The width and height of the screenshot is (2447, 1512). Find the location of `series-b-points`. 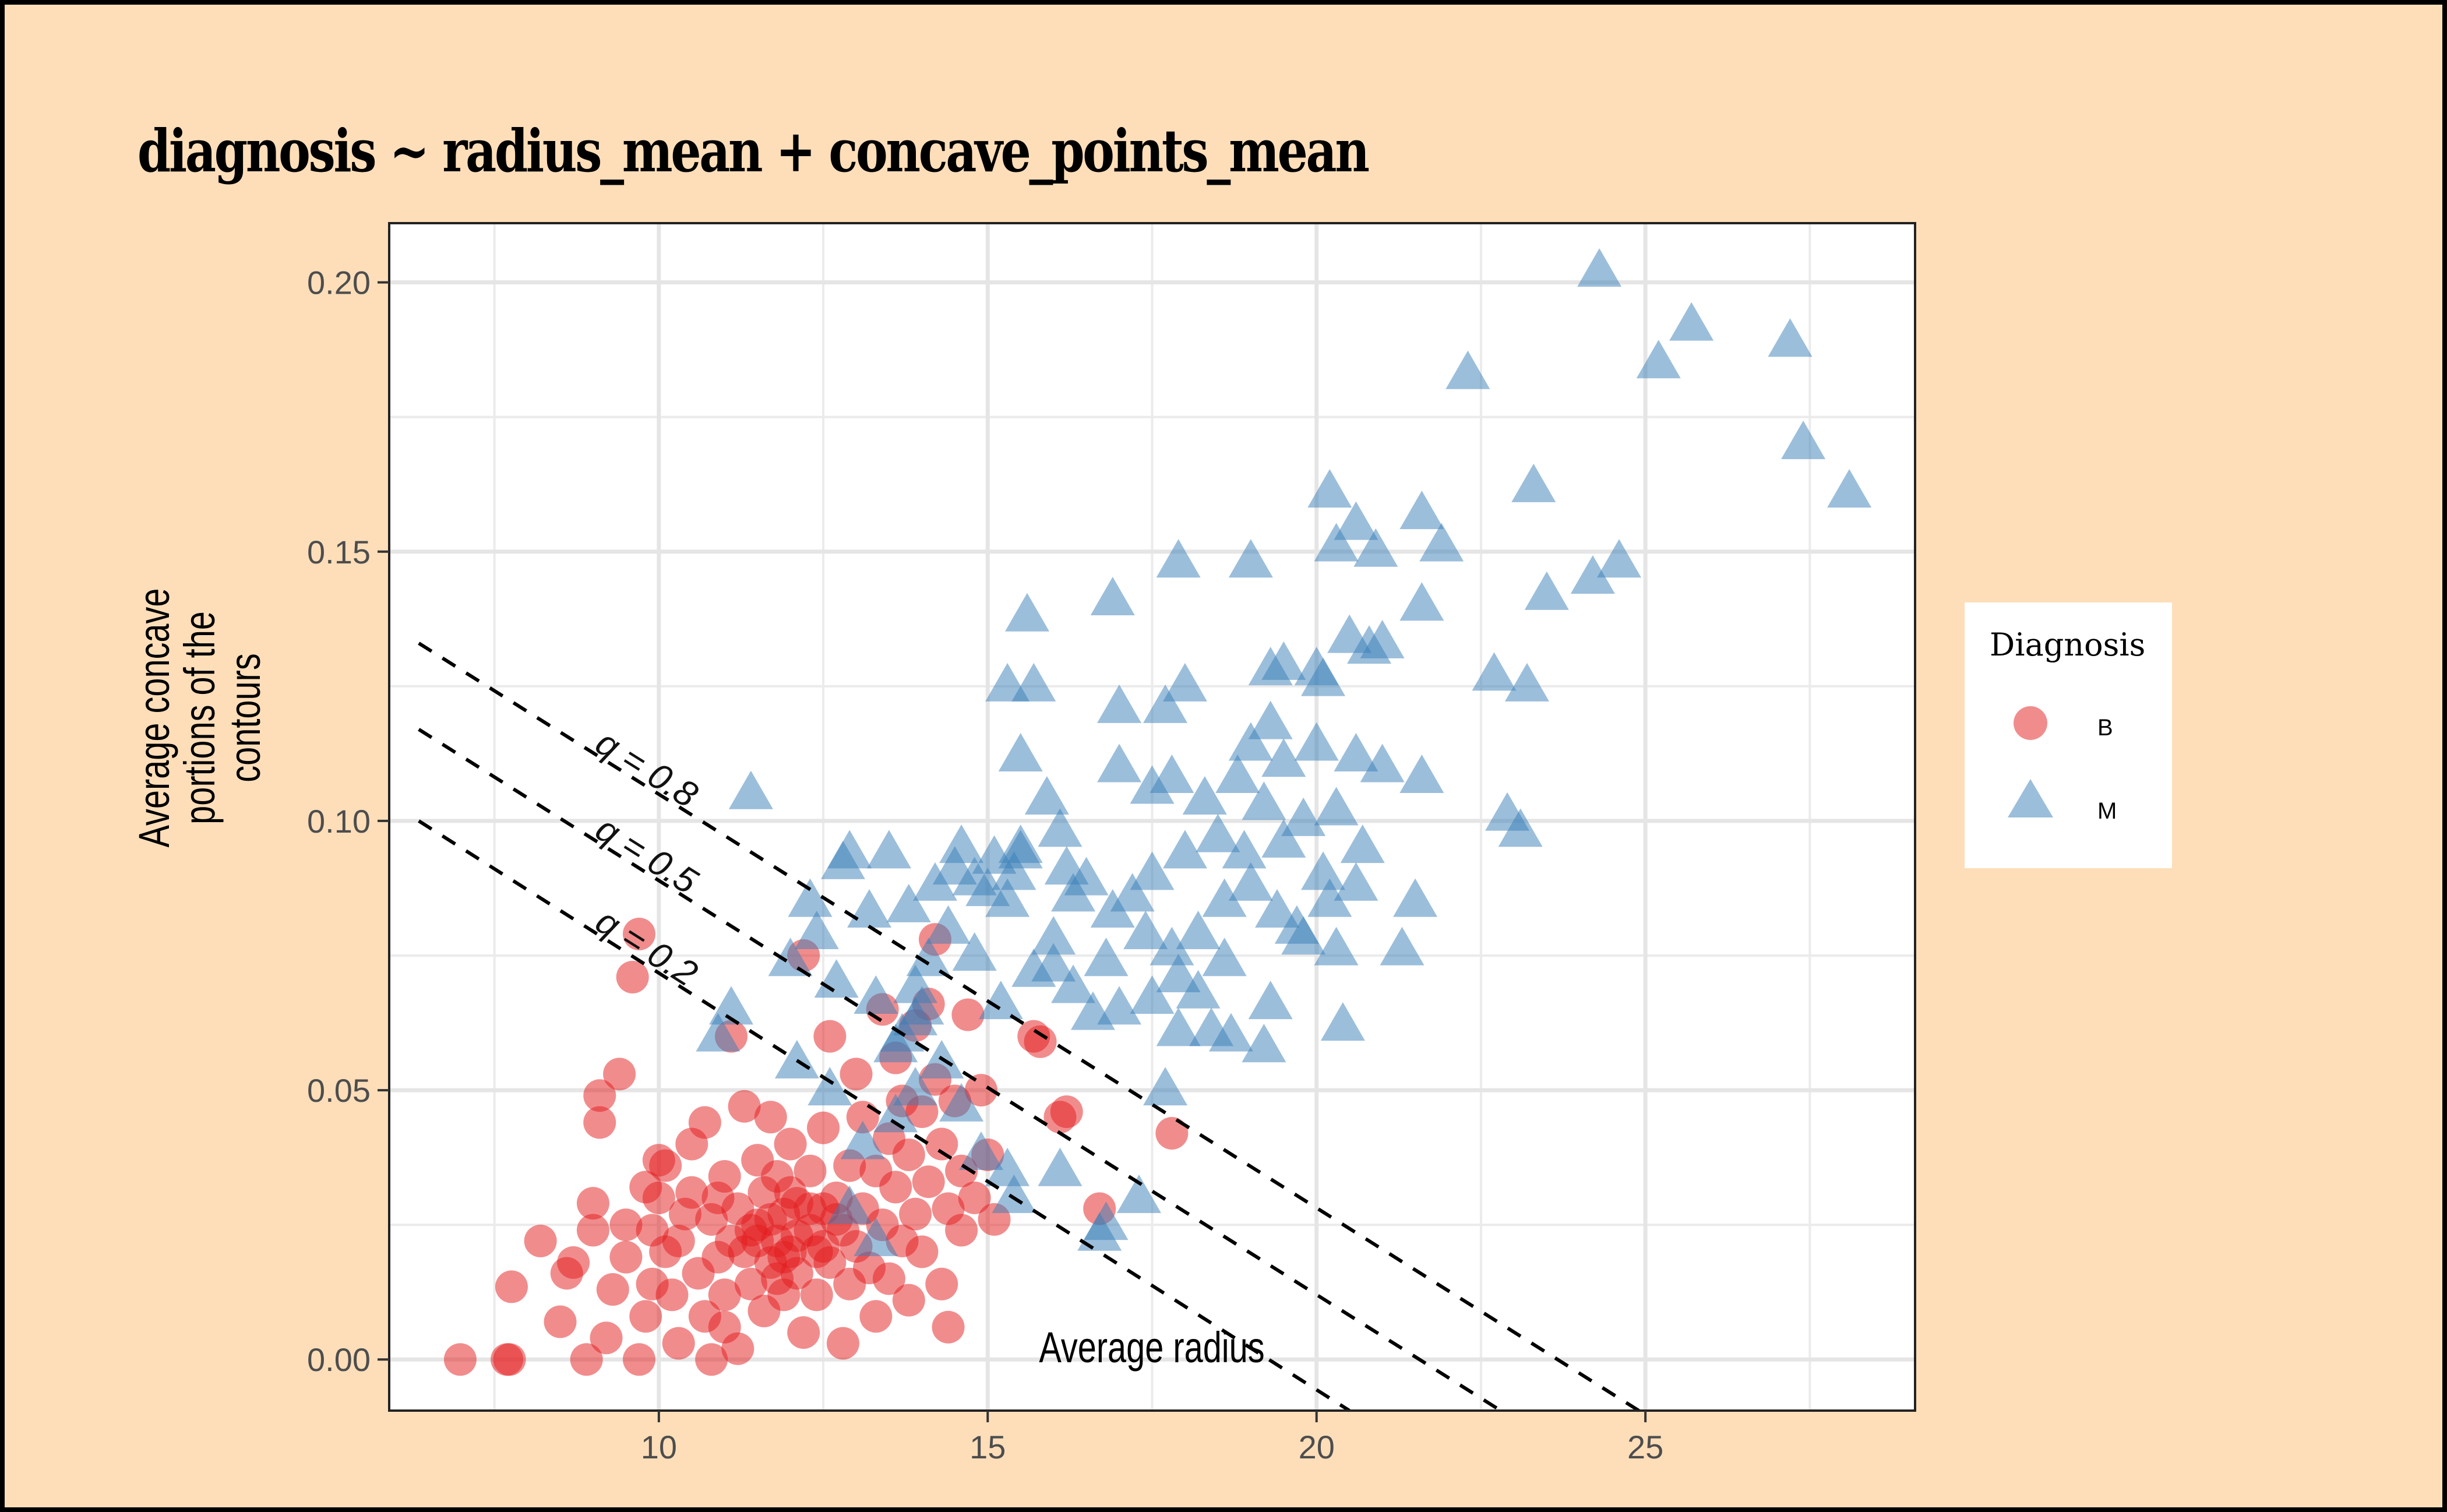

series-b-points is located at coordinates (816, 1147).